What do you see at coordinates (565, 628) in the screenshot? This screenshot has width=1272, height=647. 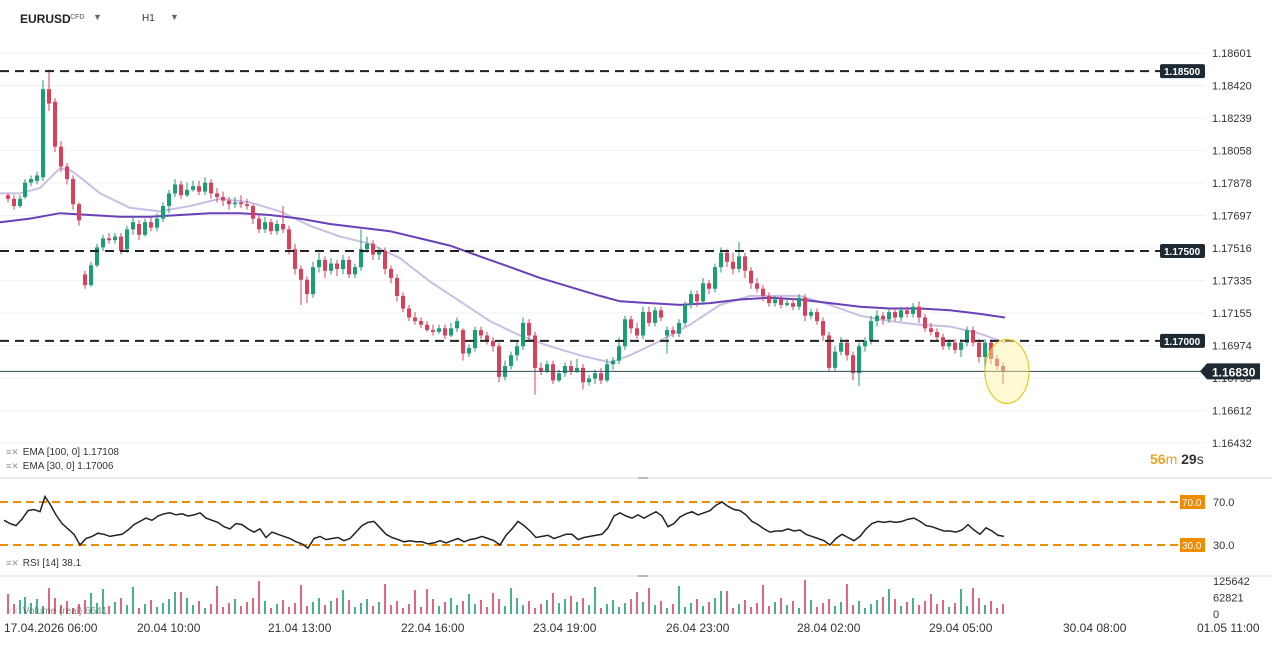 I see `time-axis-tick-label: 23.04 19:00` at bounding box center [565, 628].